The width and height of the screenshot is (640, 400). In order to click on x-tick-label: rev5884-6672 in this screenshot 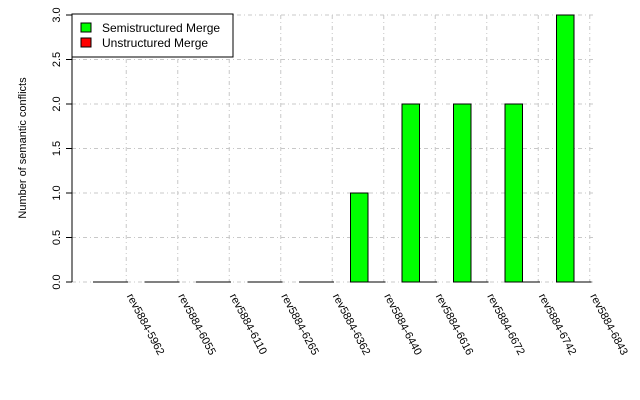, I will do `click(505, 325)`.